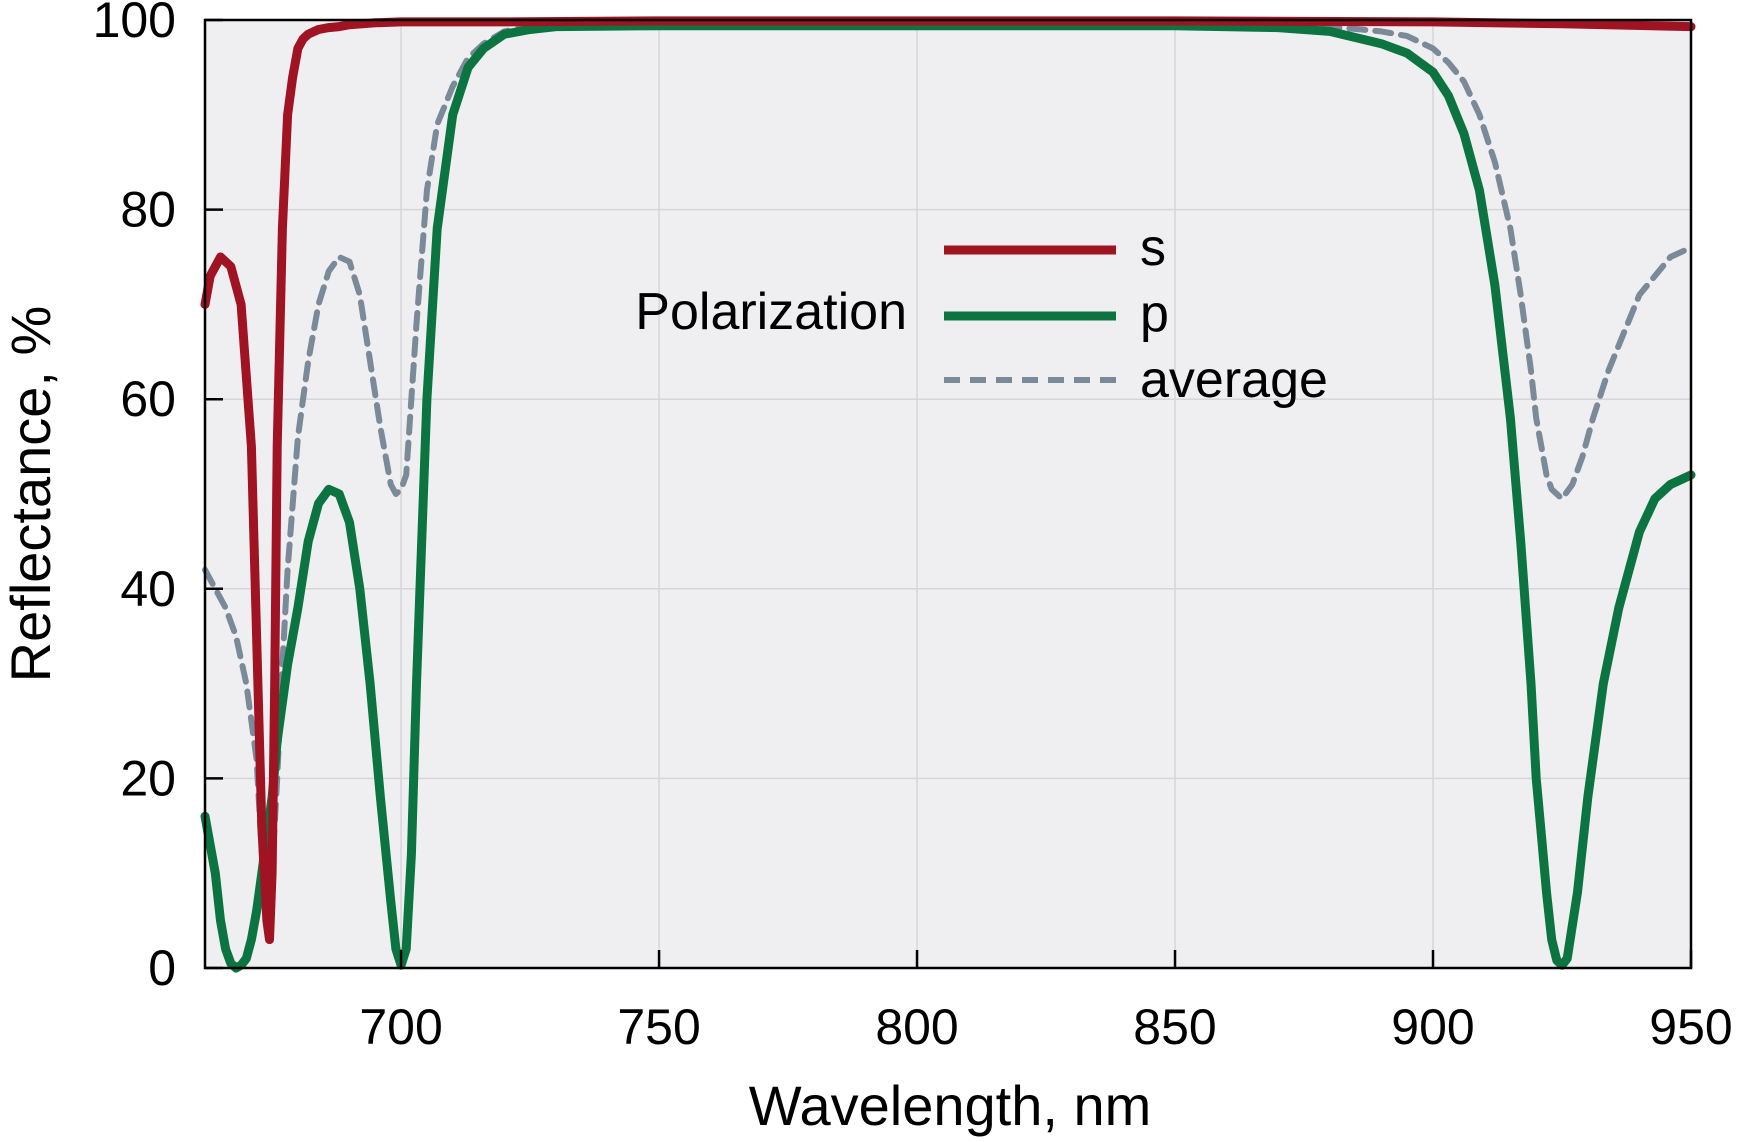 The image size is (1741, 1142). Describe the element at coordinates (1174, 1027) in the screenshot. I see `x-tick-label: 850` at that location.